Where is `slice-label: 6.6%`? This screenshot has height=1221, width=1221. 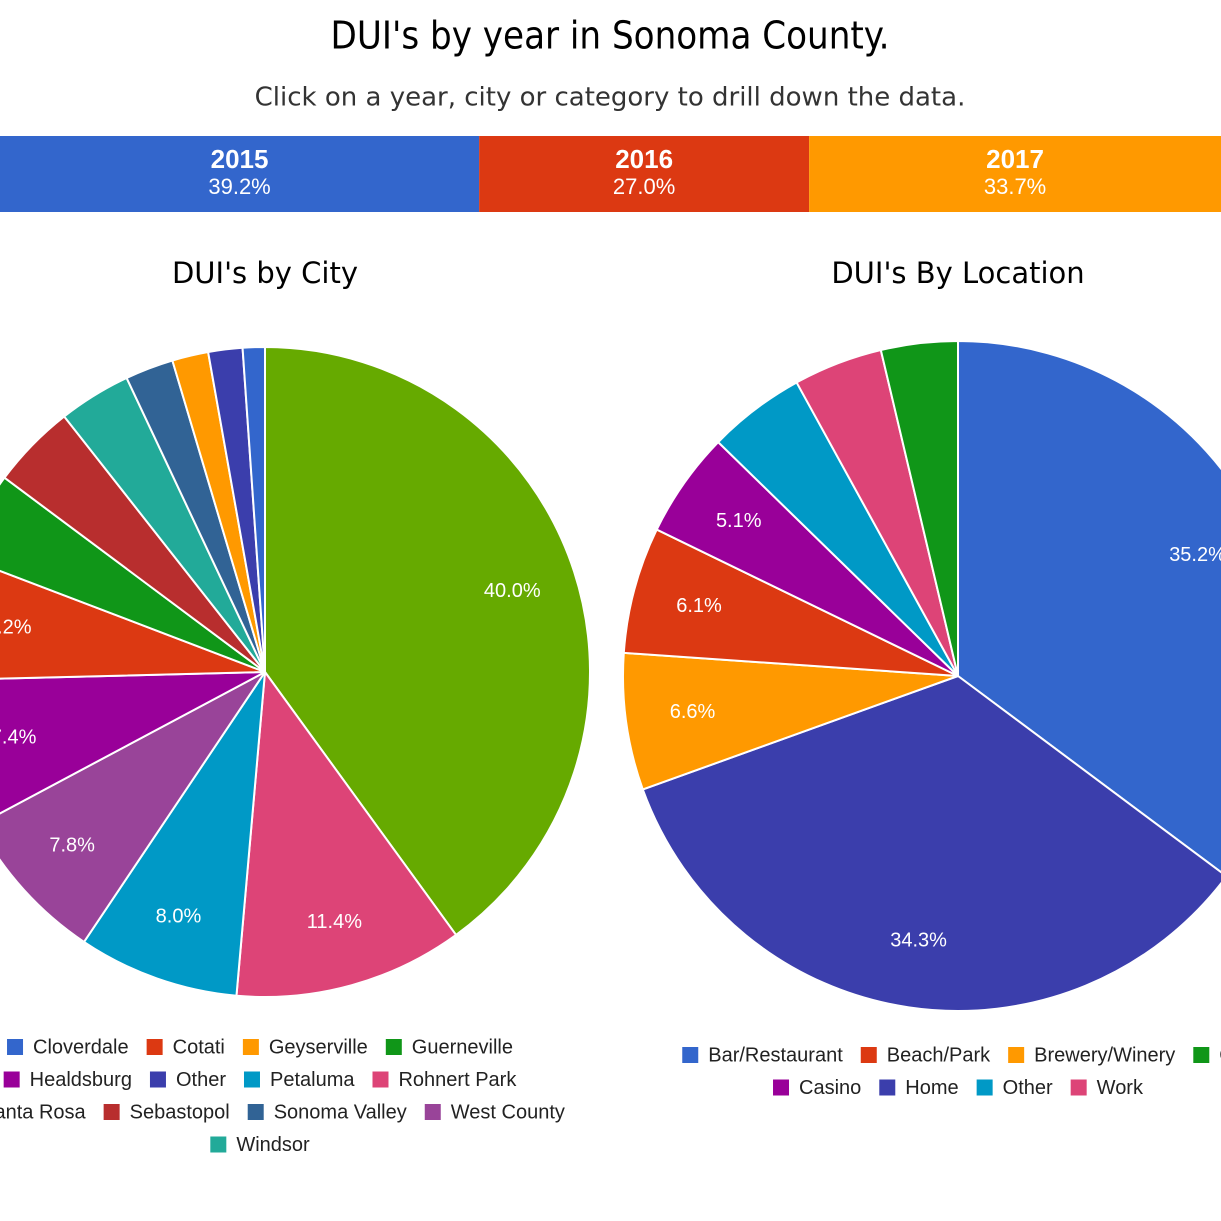 slice-label: 6.6% is located at coordinates (693, 712).